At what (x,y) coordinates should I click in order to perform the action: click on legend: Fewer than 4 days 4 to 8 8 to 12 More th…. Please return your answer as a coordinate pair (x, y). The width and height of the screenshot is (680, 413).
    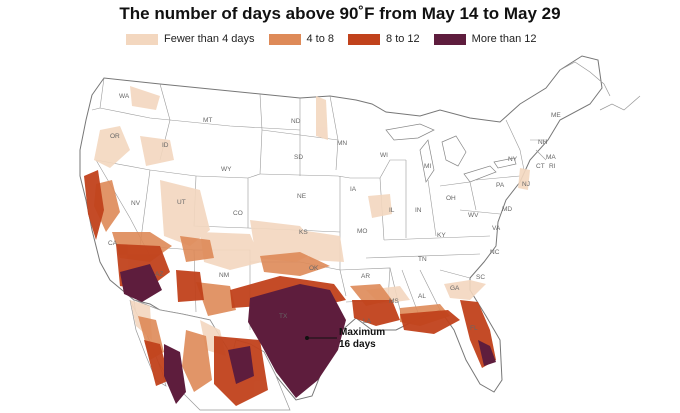
    Looking at the image, I should click on (338, 39).